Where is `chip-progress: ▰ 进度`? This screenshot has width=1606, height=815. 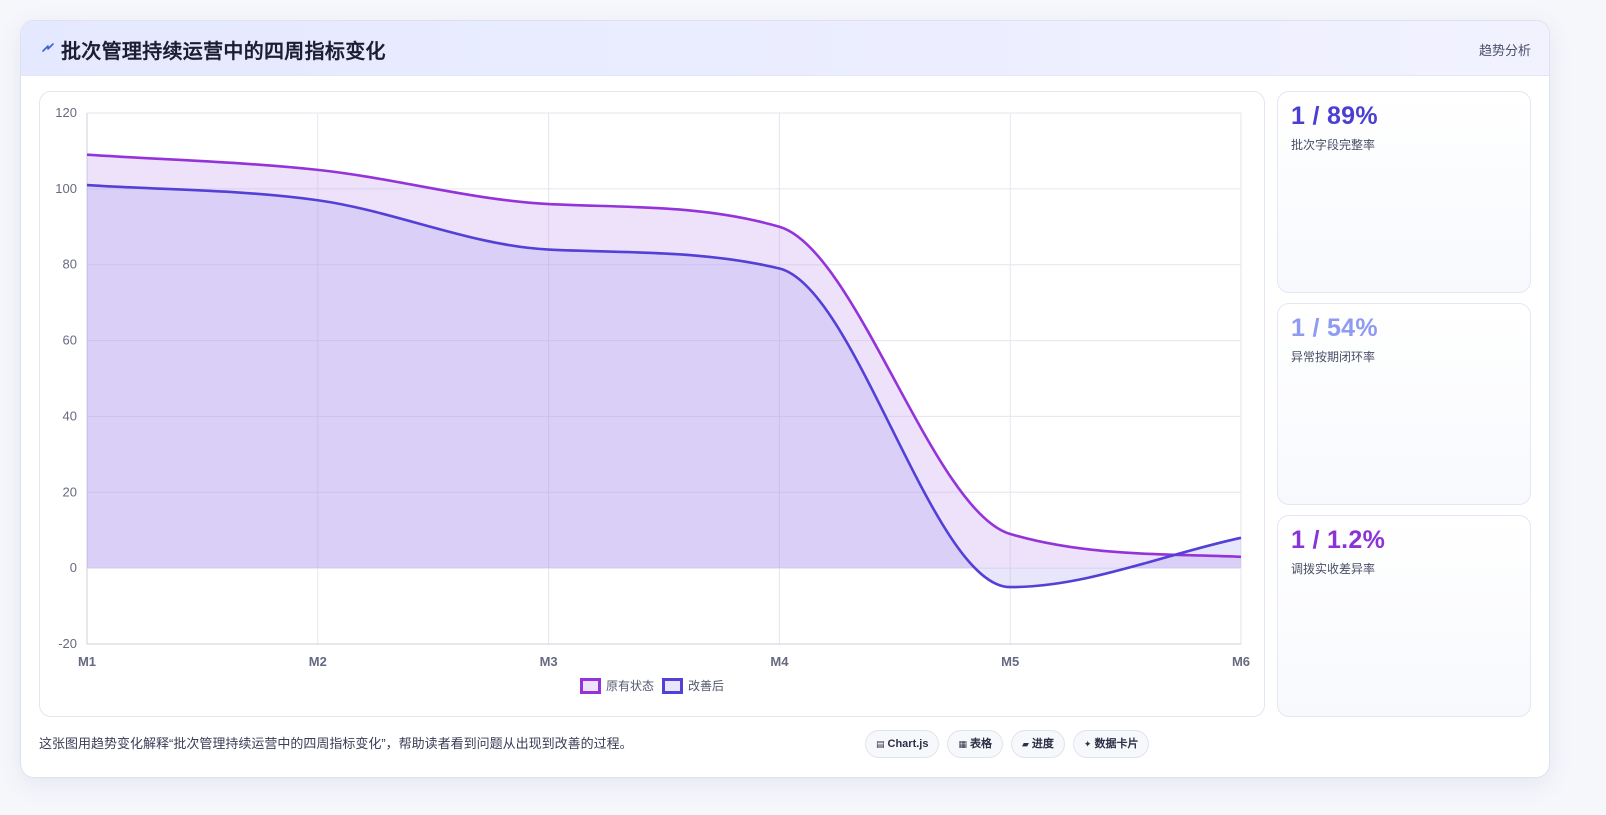 chip-progress: ▰ 进度 is located at coordinates (1038, 744).